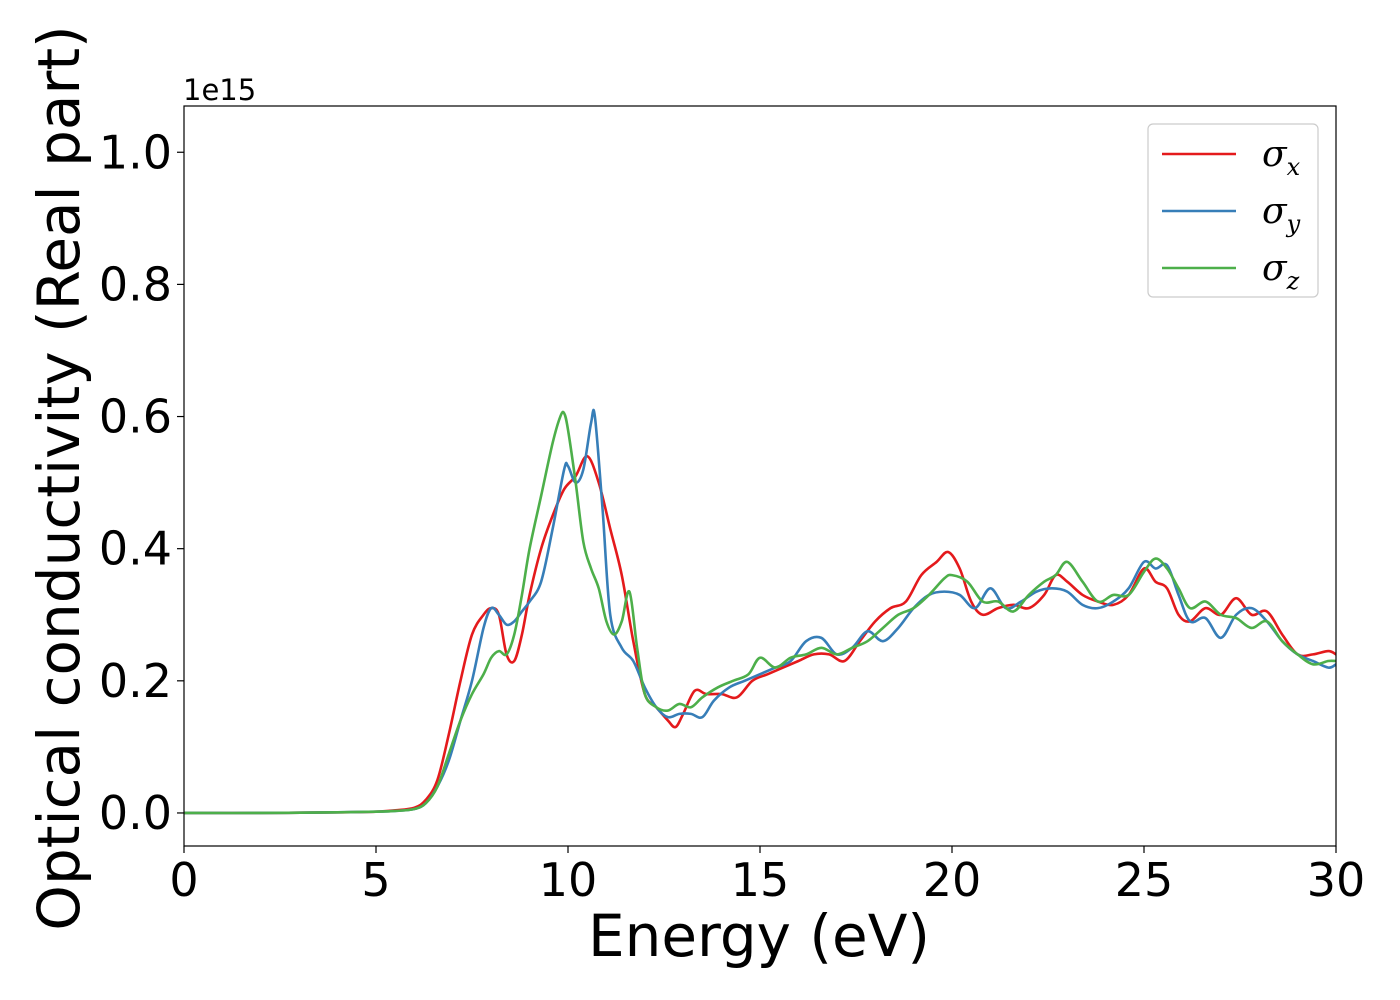 Image resolution: width=1400 pixels, height=1000 pixels. What do you see at coordinates (952, 880) in the screenshot?
I see `x-tick-label: 20` at bounding box center [952, 880].